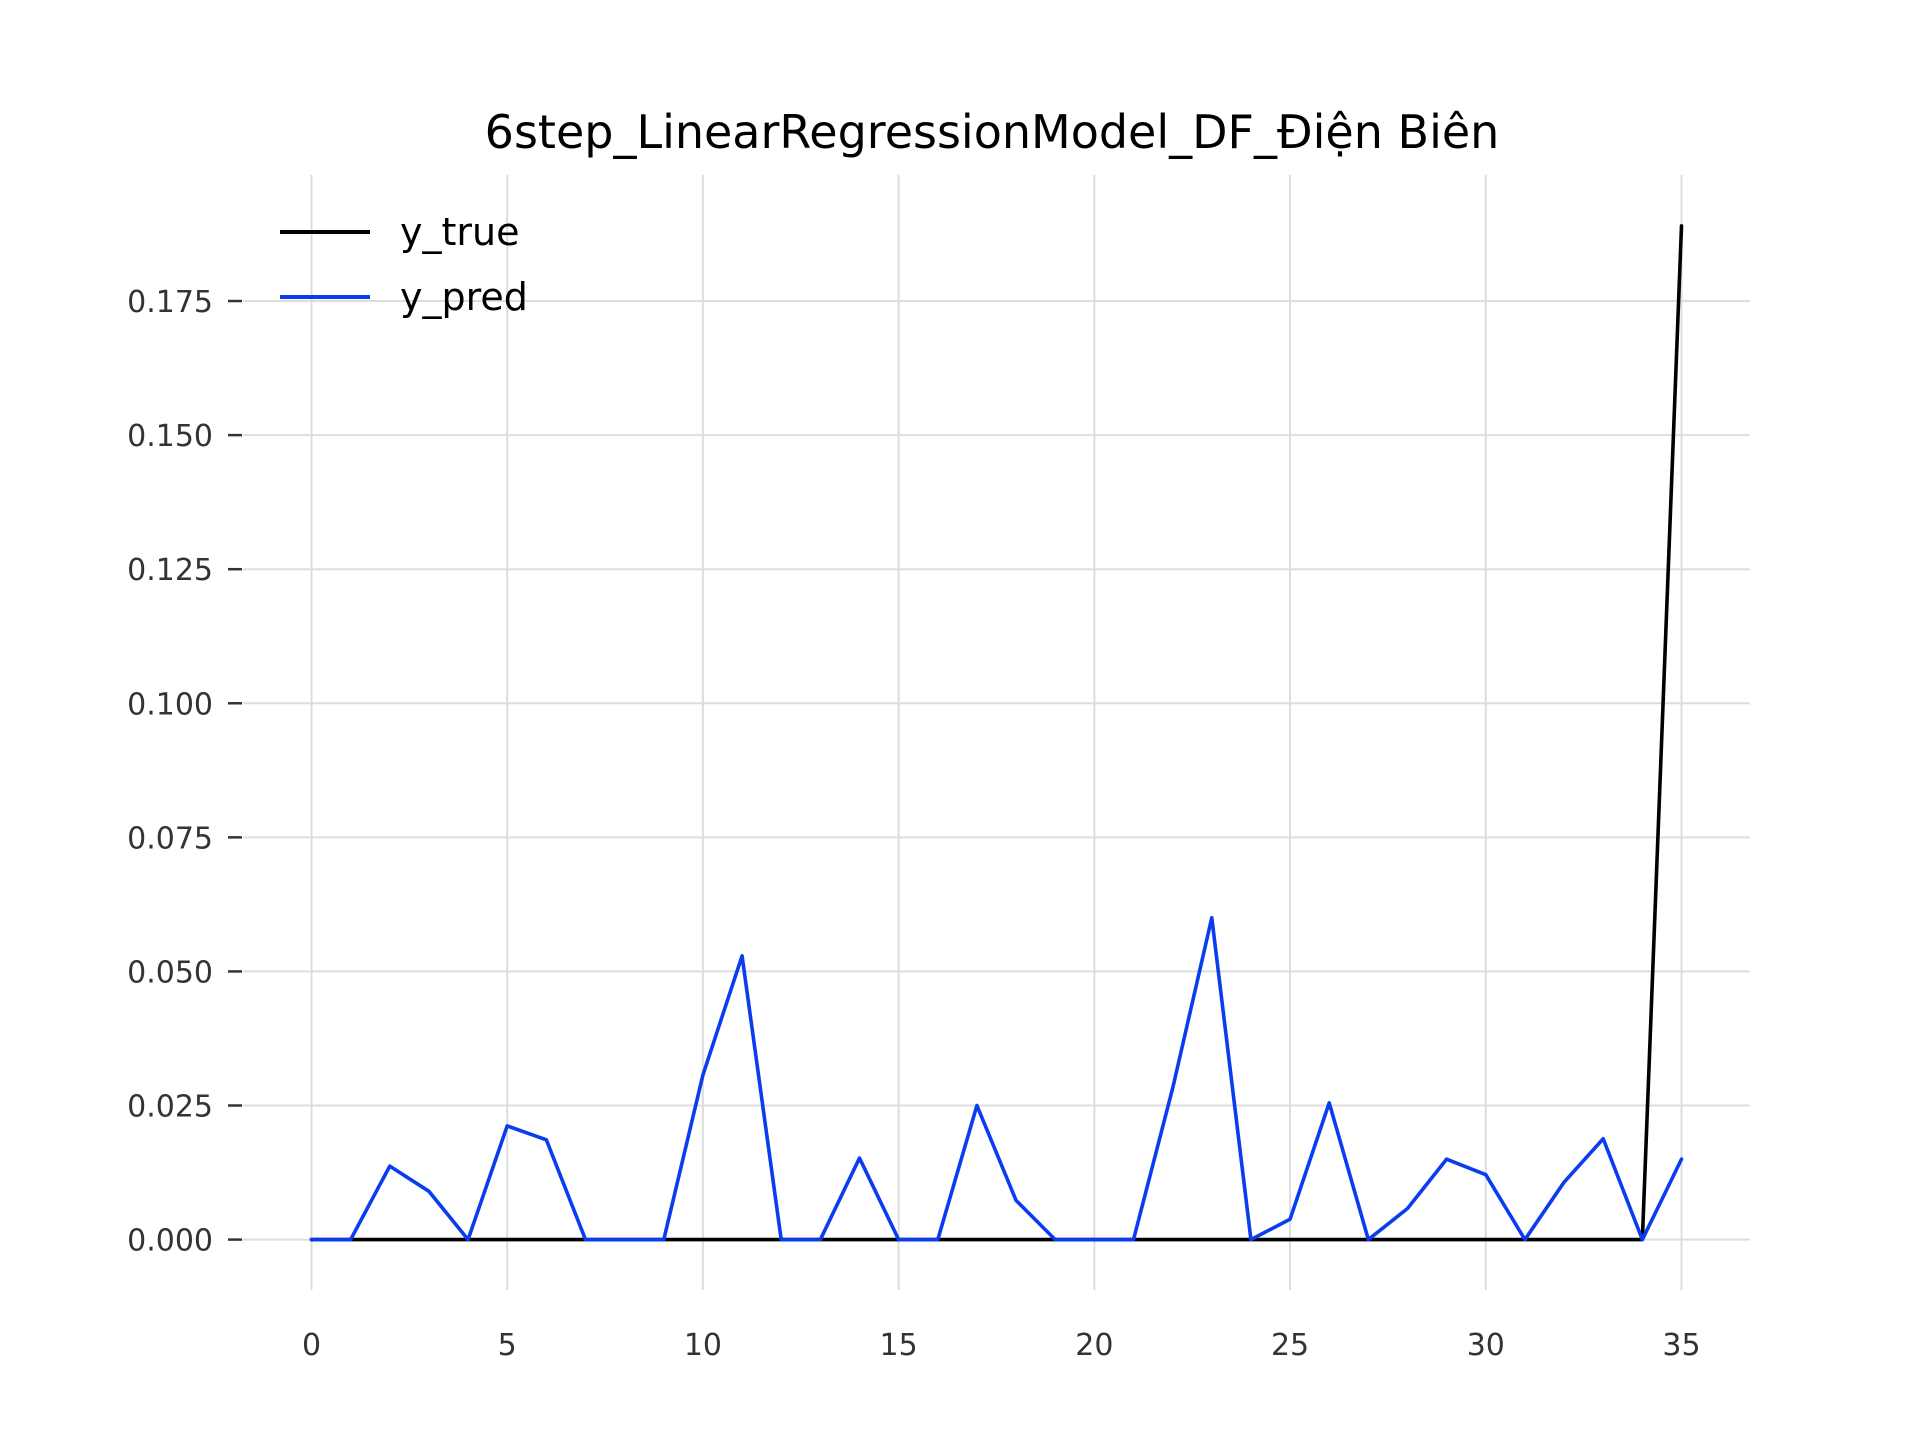  What do you see at coordinates (170, 570) in the screenshot?
I see `y-tick-label: 0.125` at bounding box center [170, 570].